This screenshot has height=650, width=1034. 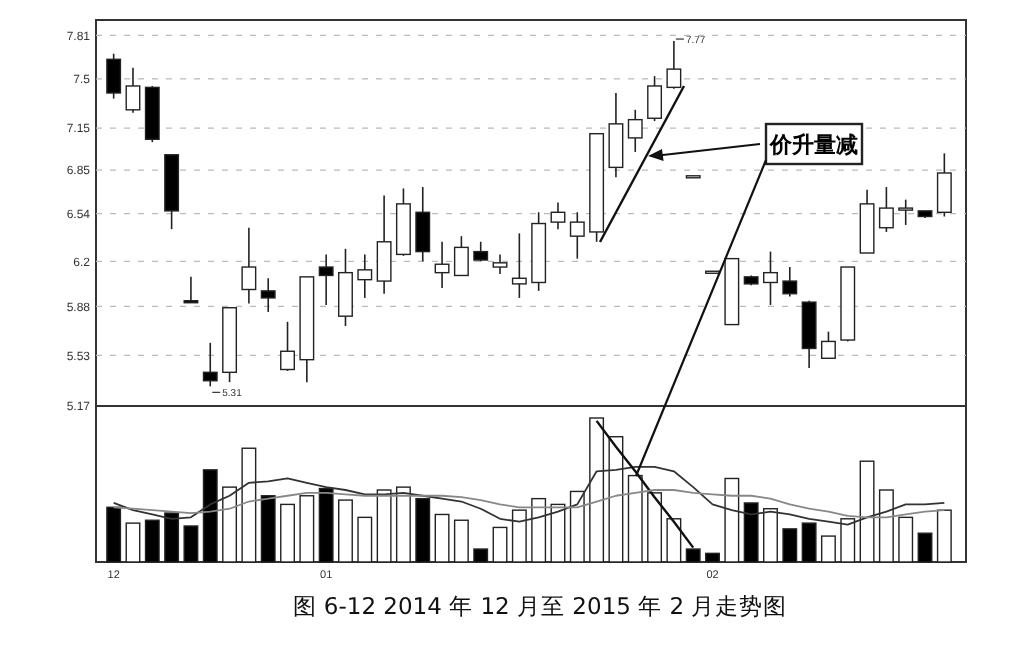 What do you see at coordinates (540, 606) in the screenshot?
I see `caption: 图 6-12 2014 年 12 月至 2015 年 2 月走势图` at bounding box center [540, 606].